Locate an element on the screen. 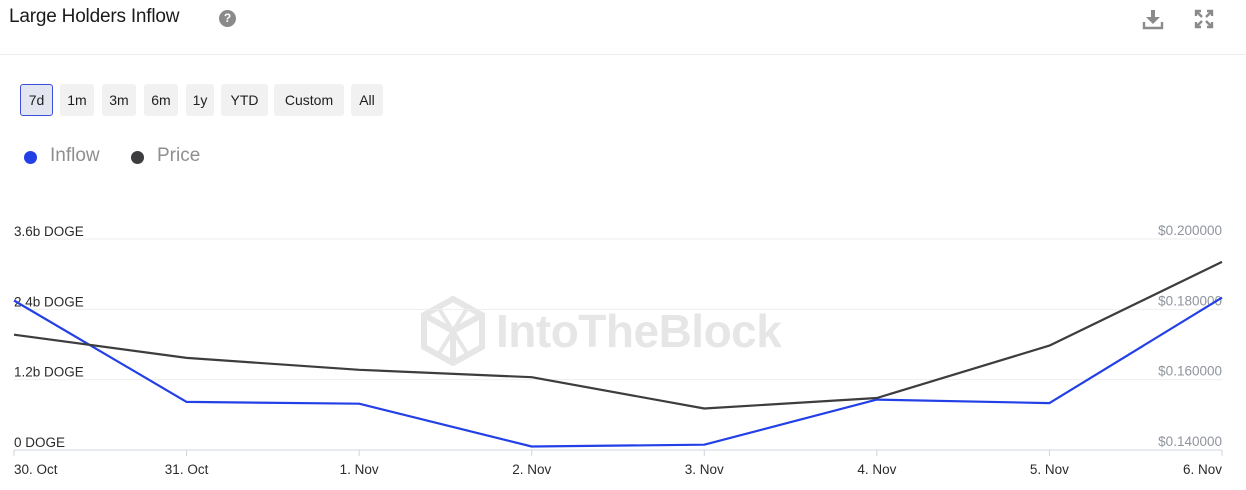 The image size is (1246, 490). range-button-6m: 6m is located at coordinates (161, 100).